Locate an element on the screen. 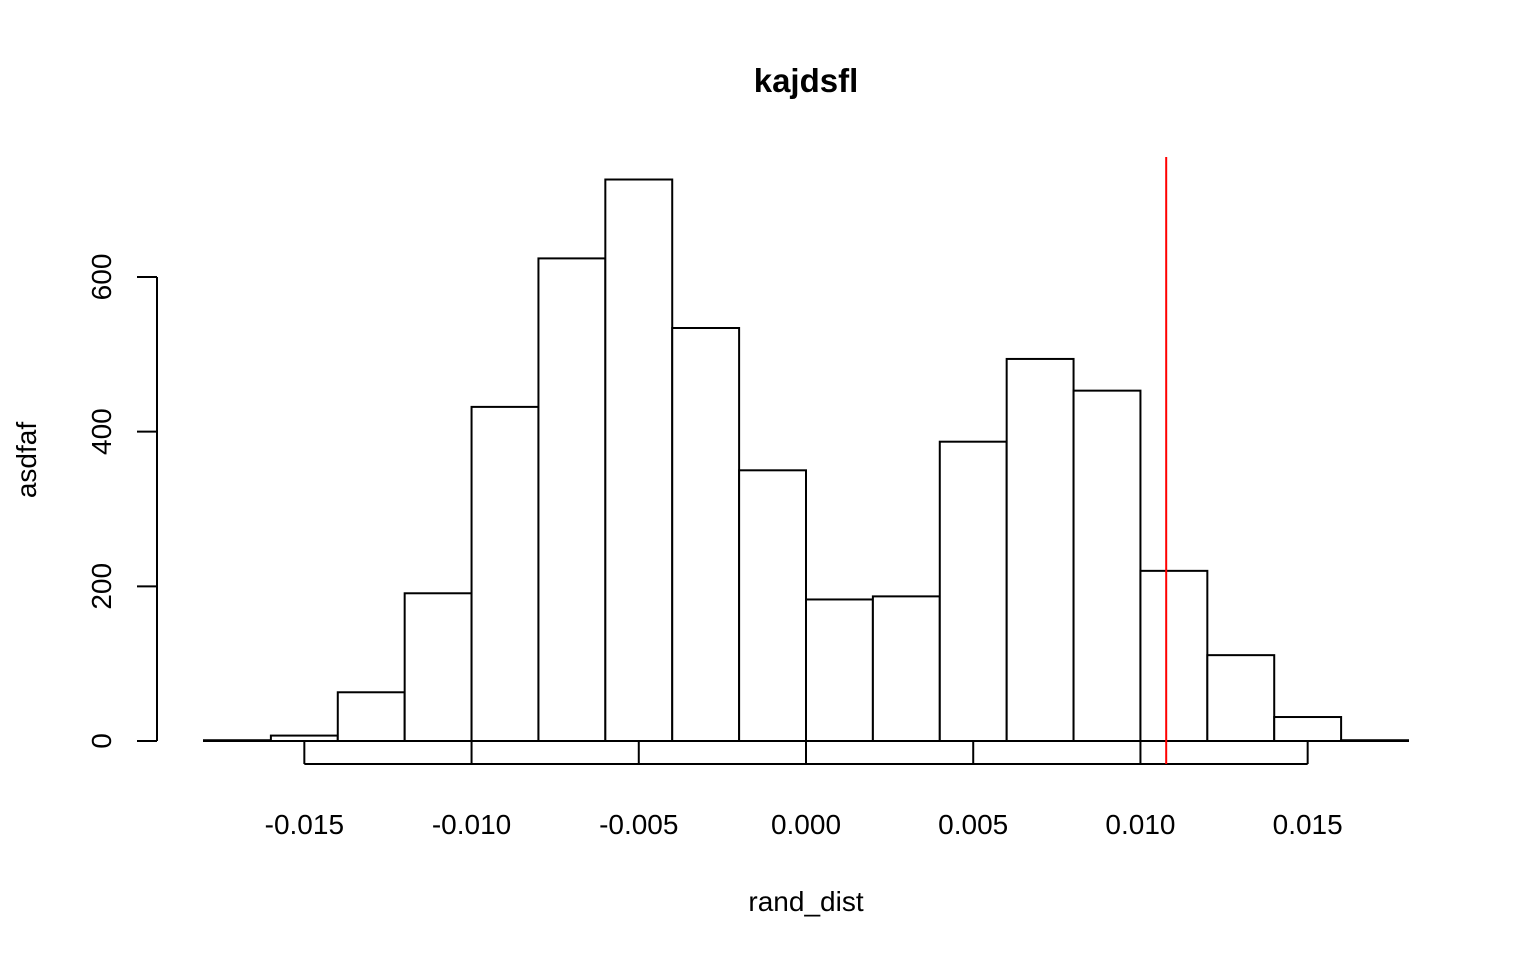 Image resolution: width=1536 pixels, height=960 pixels. y-tick-label-3: 600 is located at coordinates (101, 277).